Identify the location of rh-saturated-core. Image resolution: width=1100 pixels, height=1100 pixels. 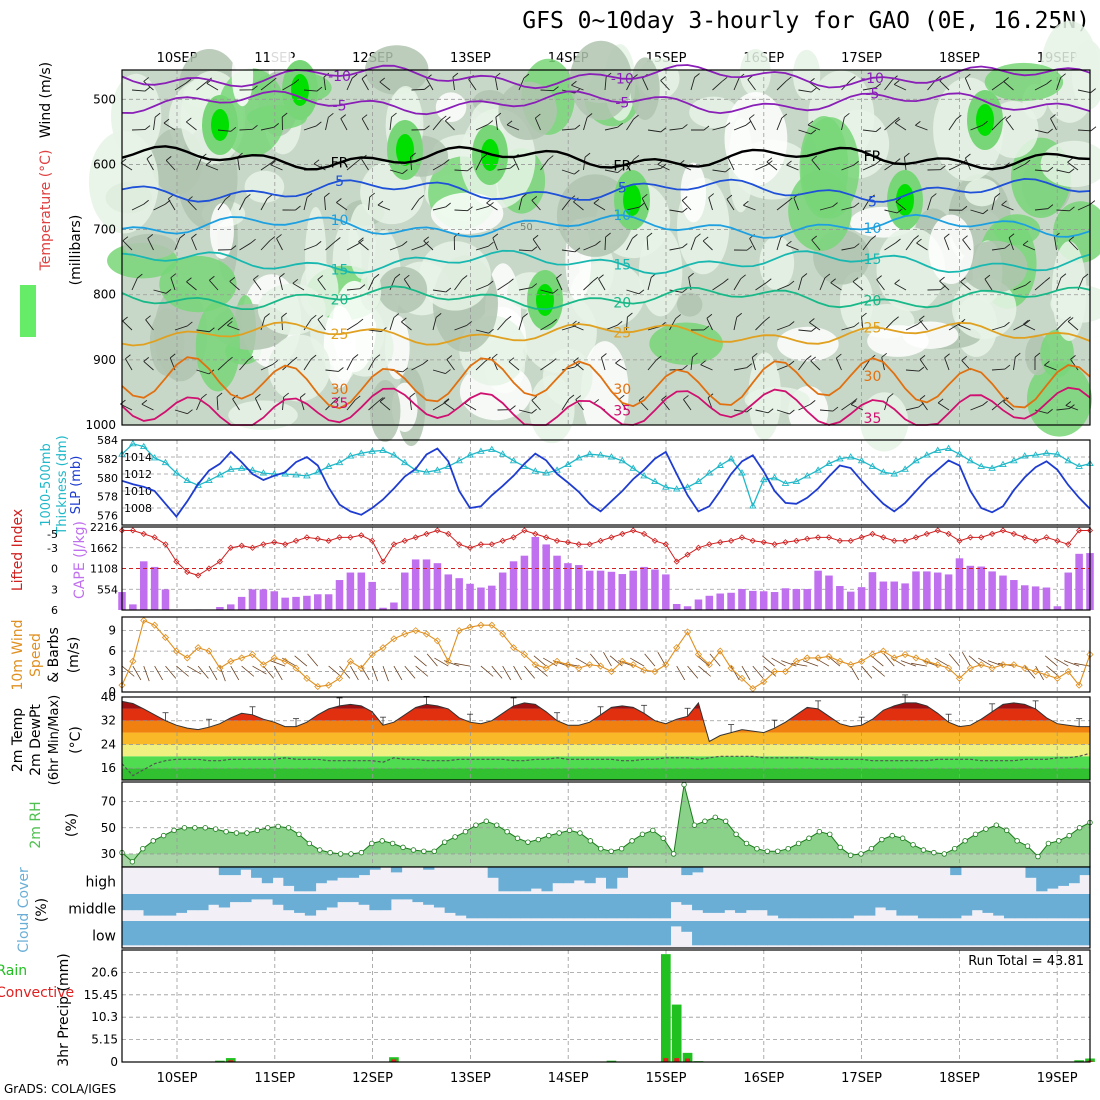
(220, 125).